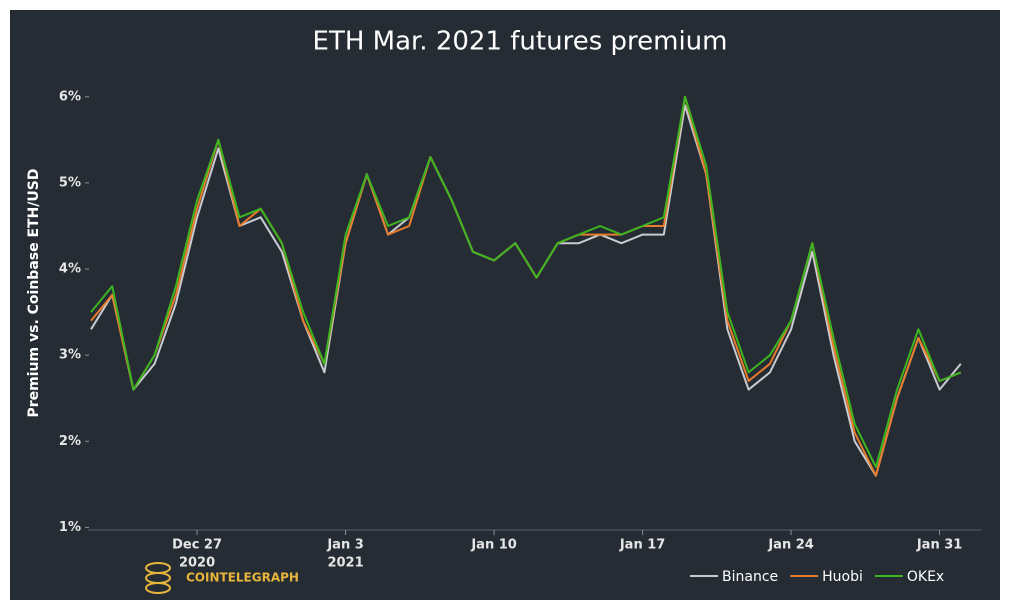 The height and width of the screenshot is (613, 1024). Describe the element at coordinates (197, 545) in the screenshot. I see `x-tick-label: Dec 27` at that location.